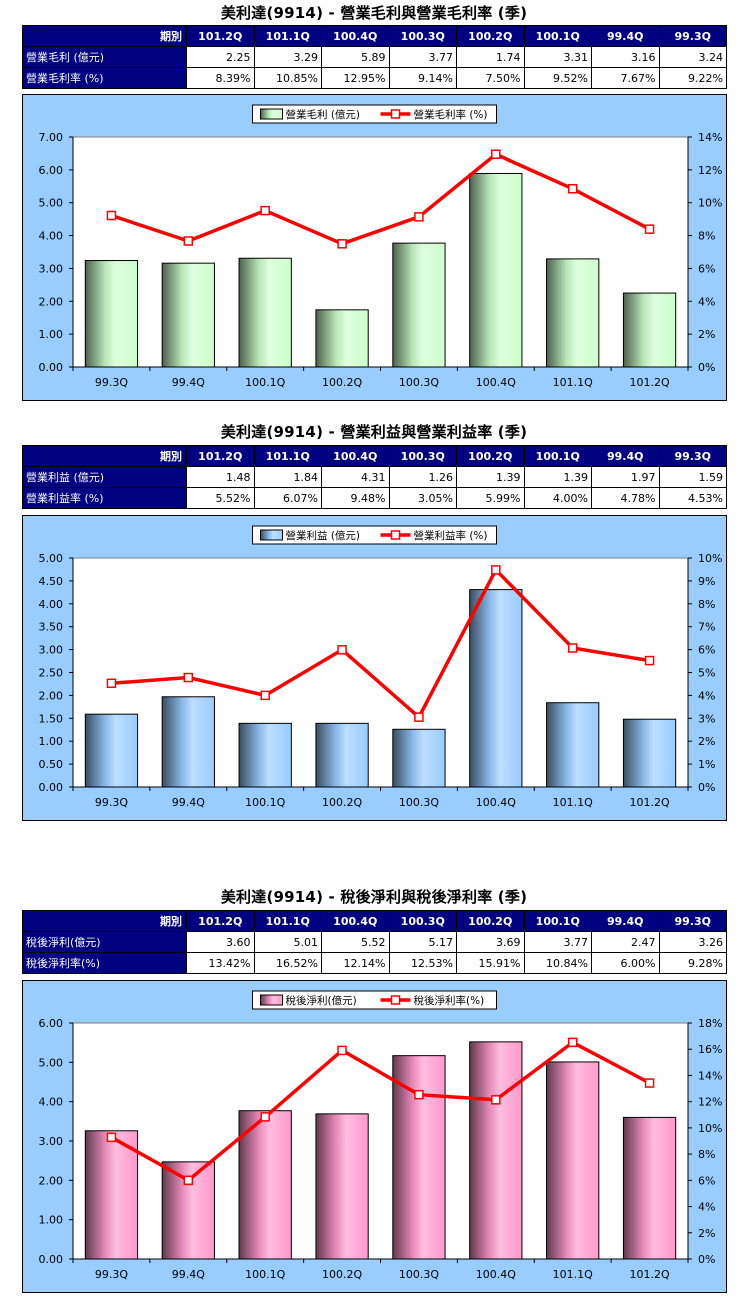  Describe the element at coordinates (51, 1220) in the screenshot. I see `y-left-tick-label: 1.00` at that location.